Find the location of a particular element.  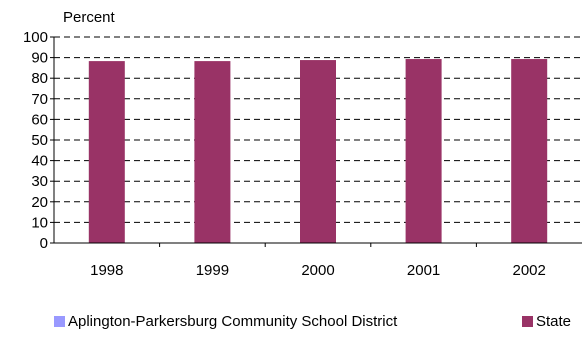

y-tick-label-30: 30 is located at coordinates (39, 181).